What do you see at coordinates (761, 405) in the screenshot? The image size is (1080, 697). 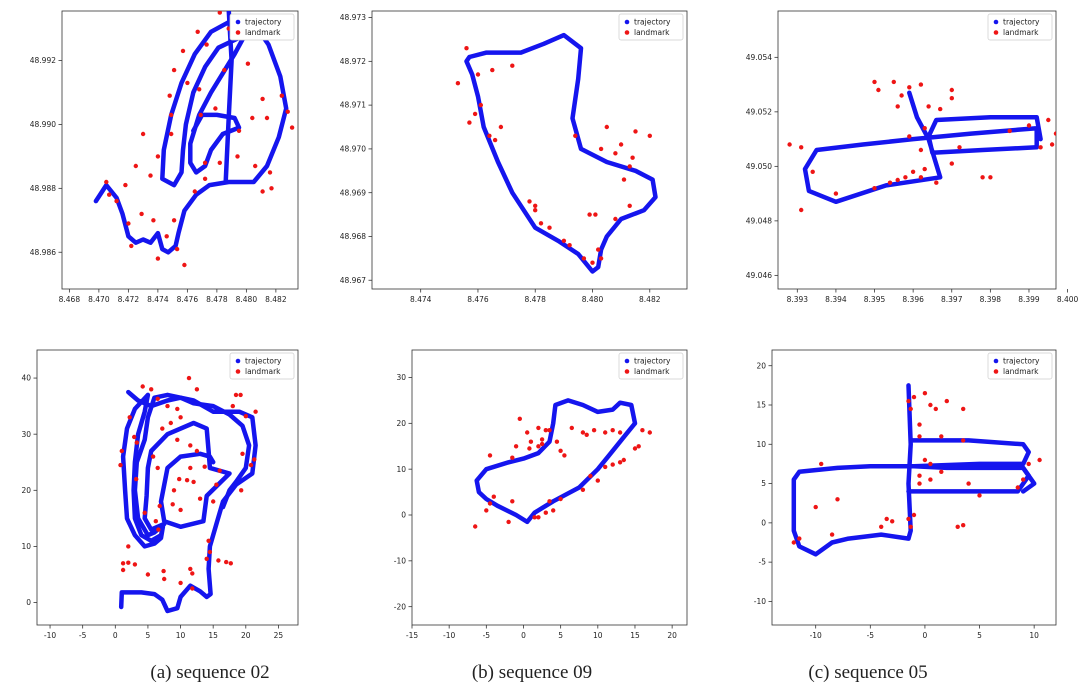 I see `y-tick-label: 15` at bounding box center [761, 405].